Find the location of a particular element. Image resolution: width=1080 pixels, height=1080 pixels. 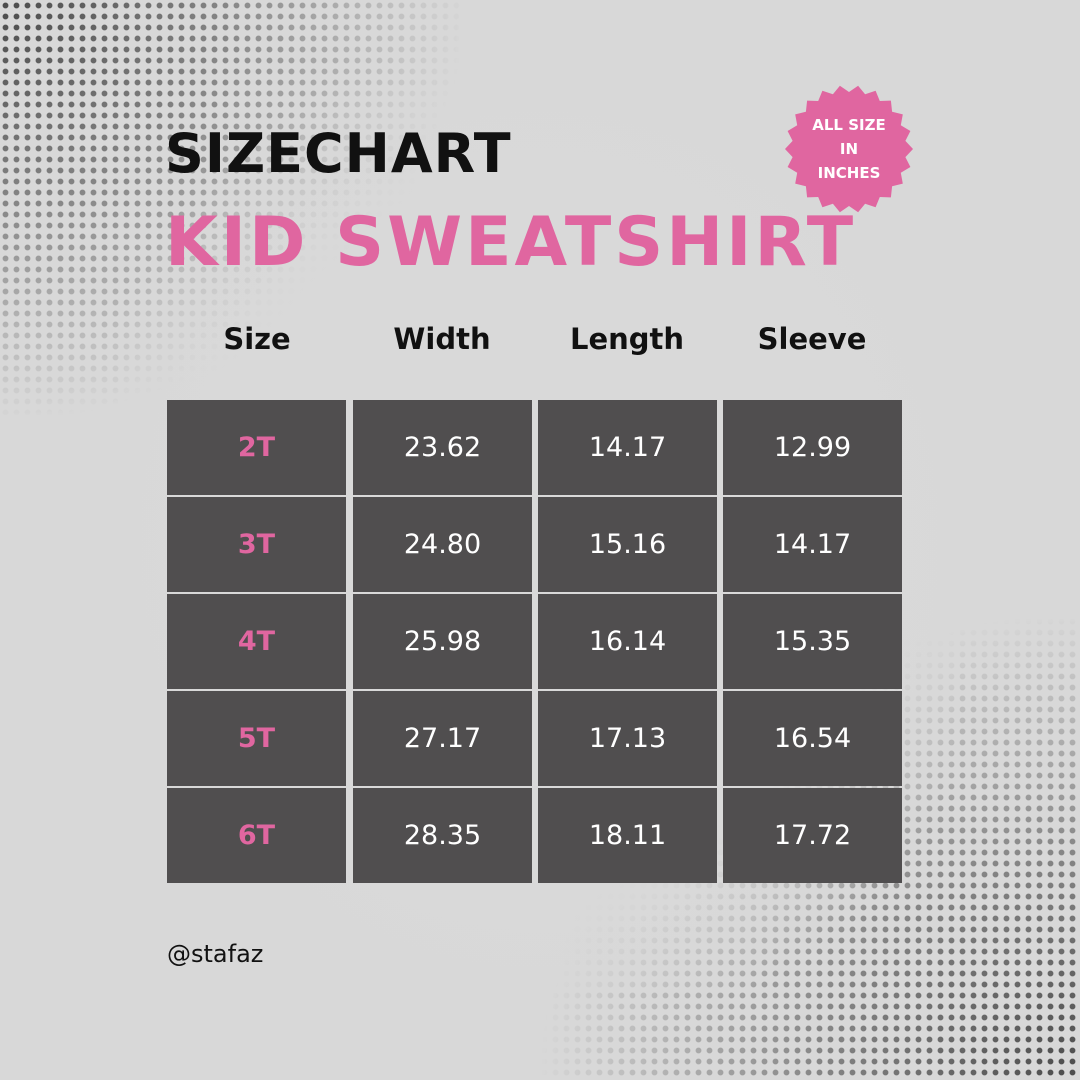

measurement-cell: 28.35 is located at coordinates (442, 835).